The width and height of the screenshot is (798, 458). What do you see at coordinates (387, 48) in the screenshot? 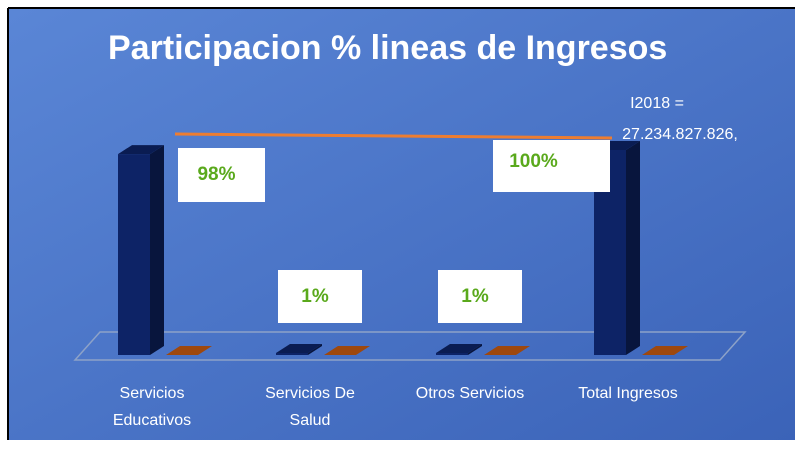
I see `chart-title: Participacion % lineas de Ingresos` at bounding box center [387, 48].